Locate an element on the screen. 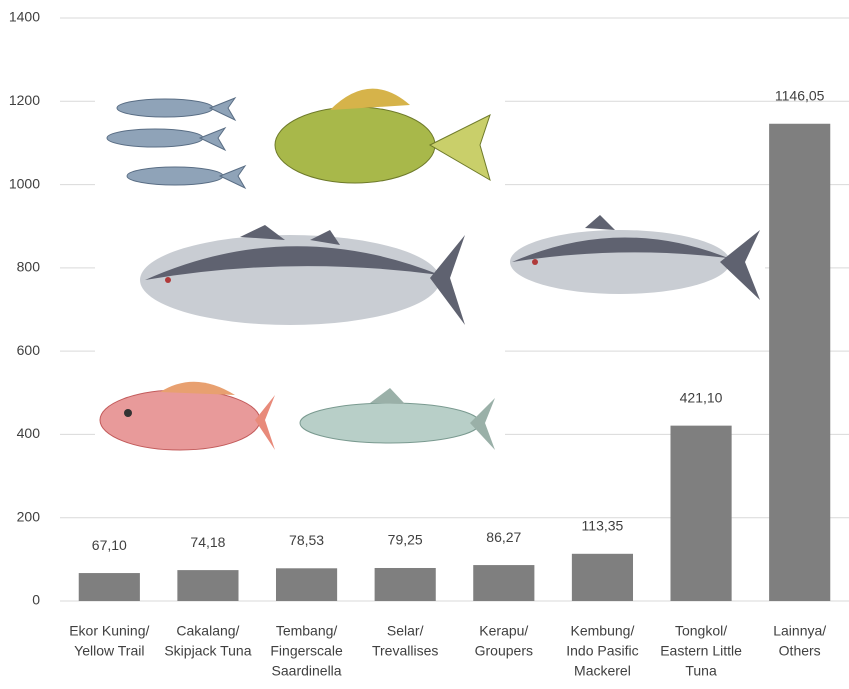 This screenshot has height=689, width=849. y-tick-label: 600 is located at coordinates (29, 350).